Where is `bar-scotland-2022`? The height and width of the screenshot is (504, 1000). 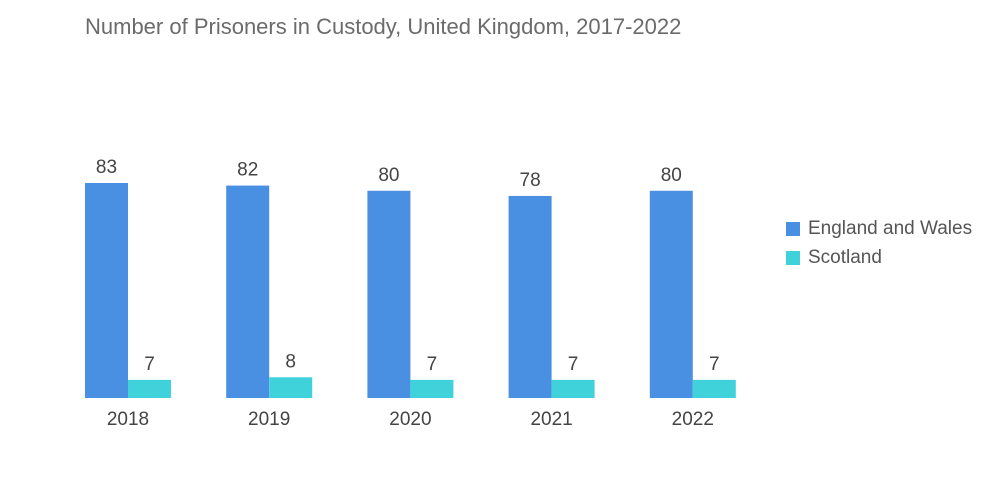 bar-scotland-2022 is located at coordinates (714, 388).